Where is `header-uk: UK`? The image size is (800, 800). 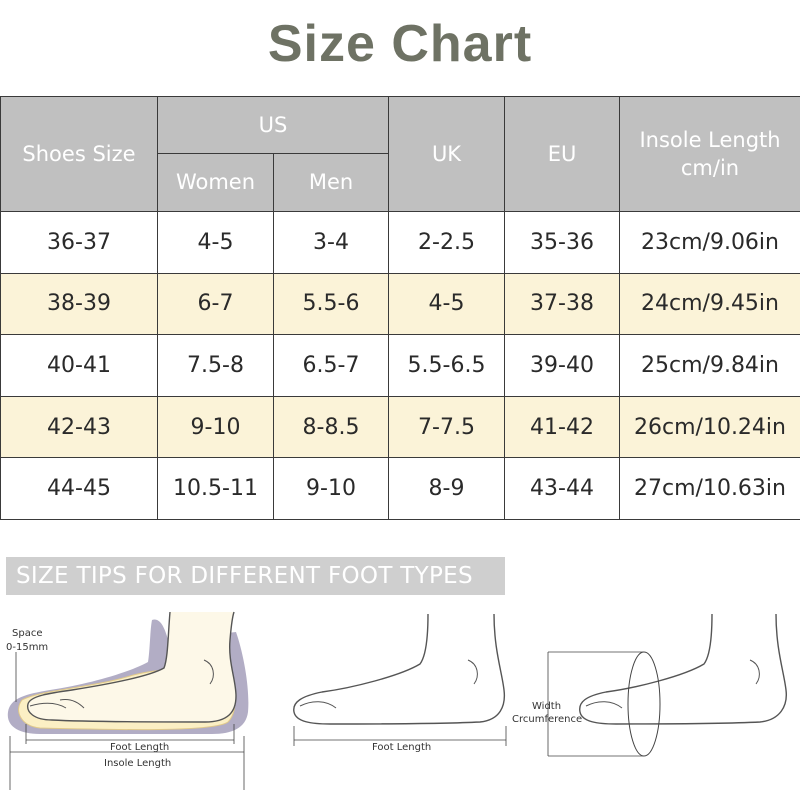
header-uk: UK is located at coordinates (447, 154).